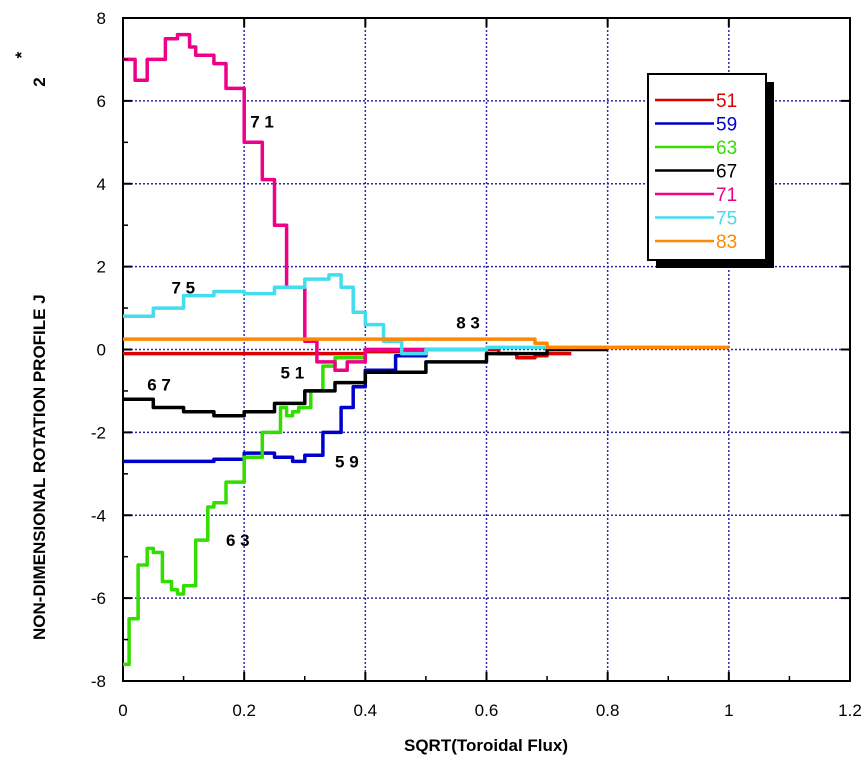 The width and height of the screenshot is (868, 766). I want to click on y-tick-label: 0, so click(101, 350).